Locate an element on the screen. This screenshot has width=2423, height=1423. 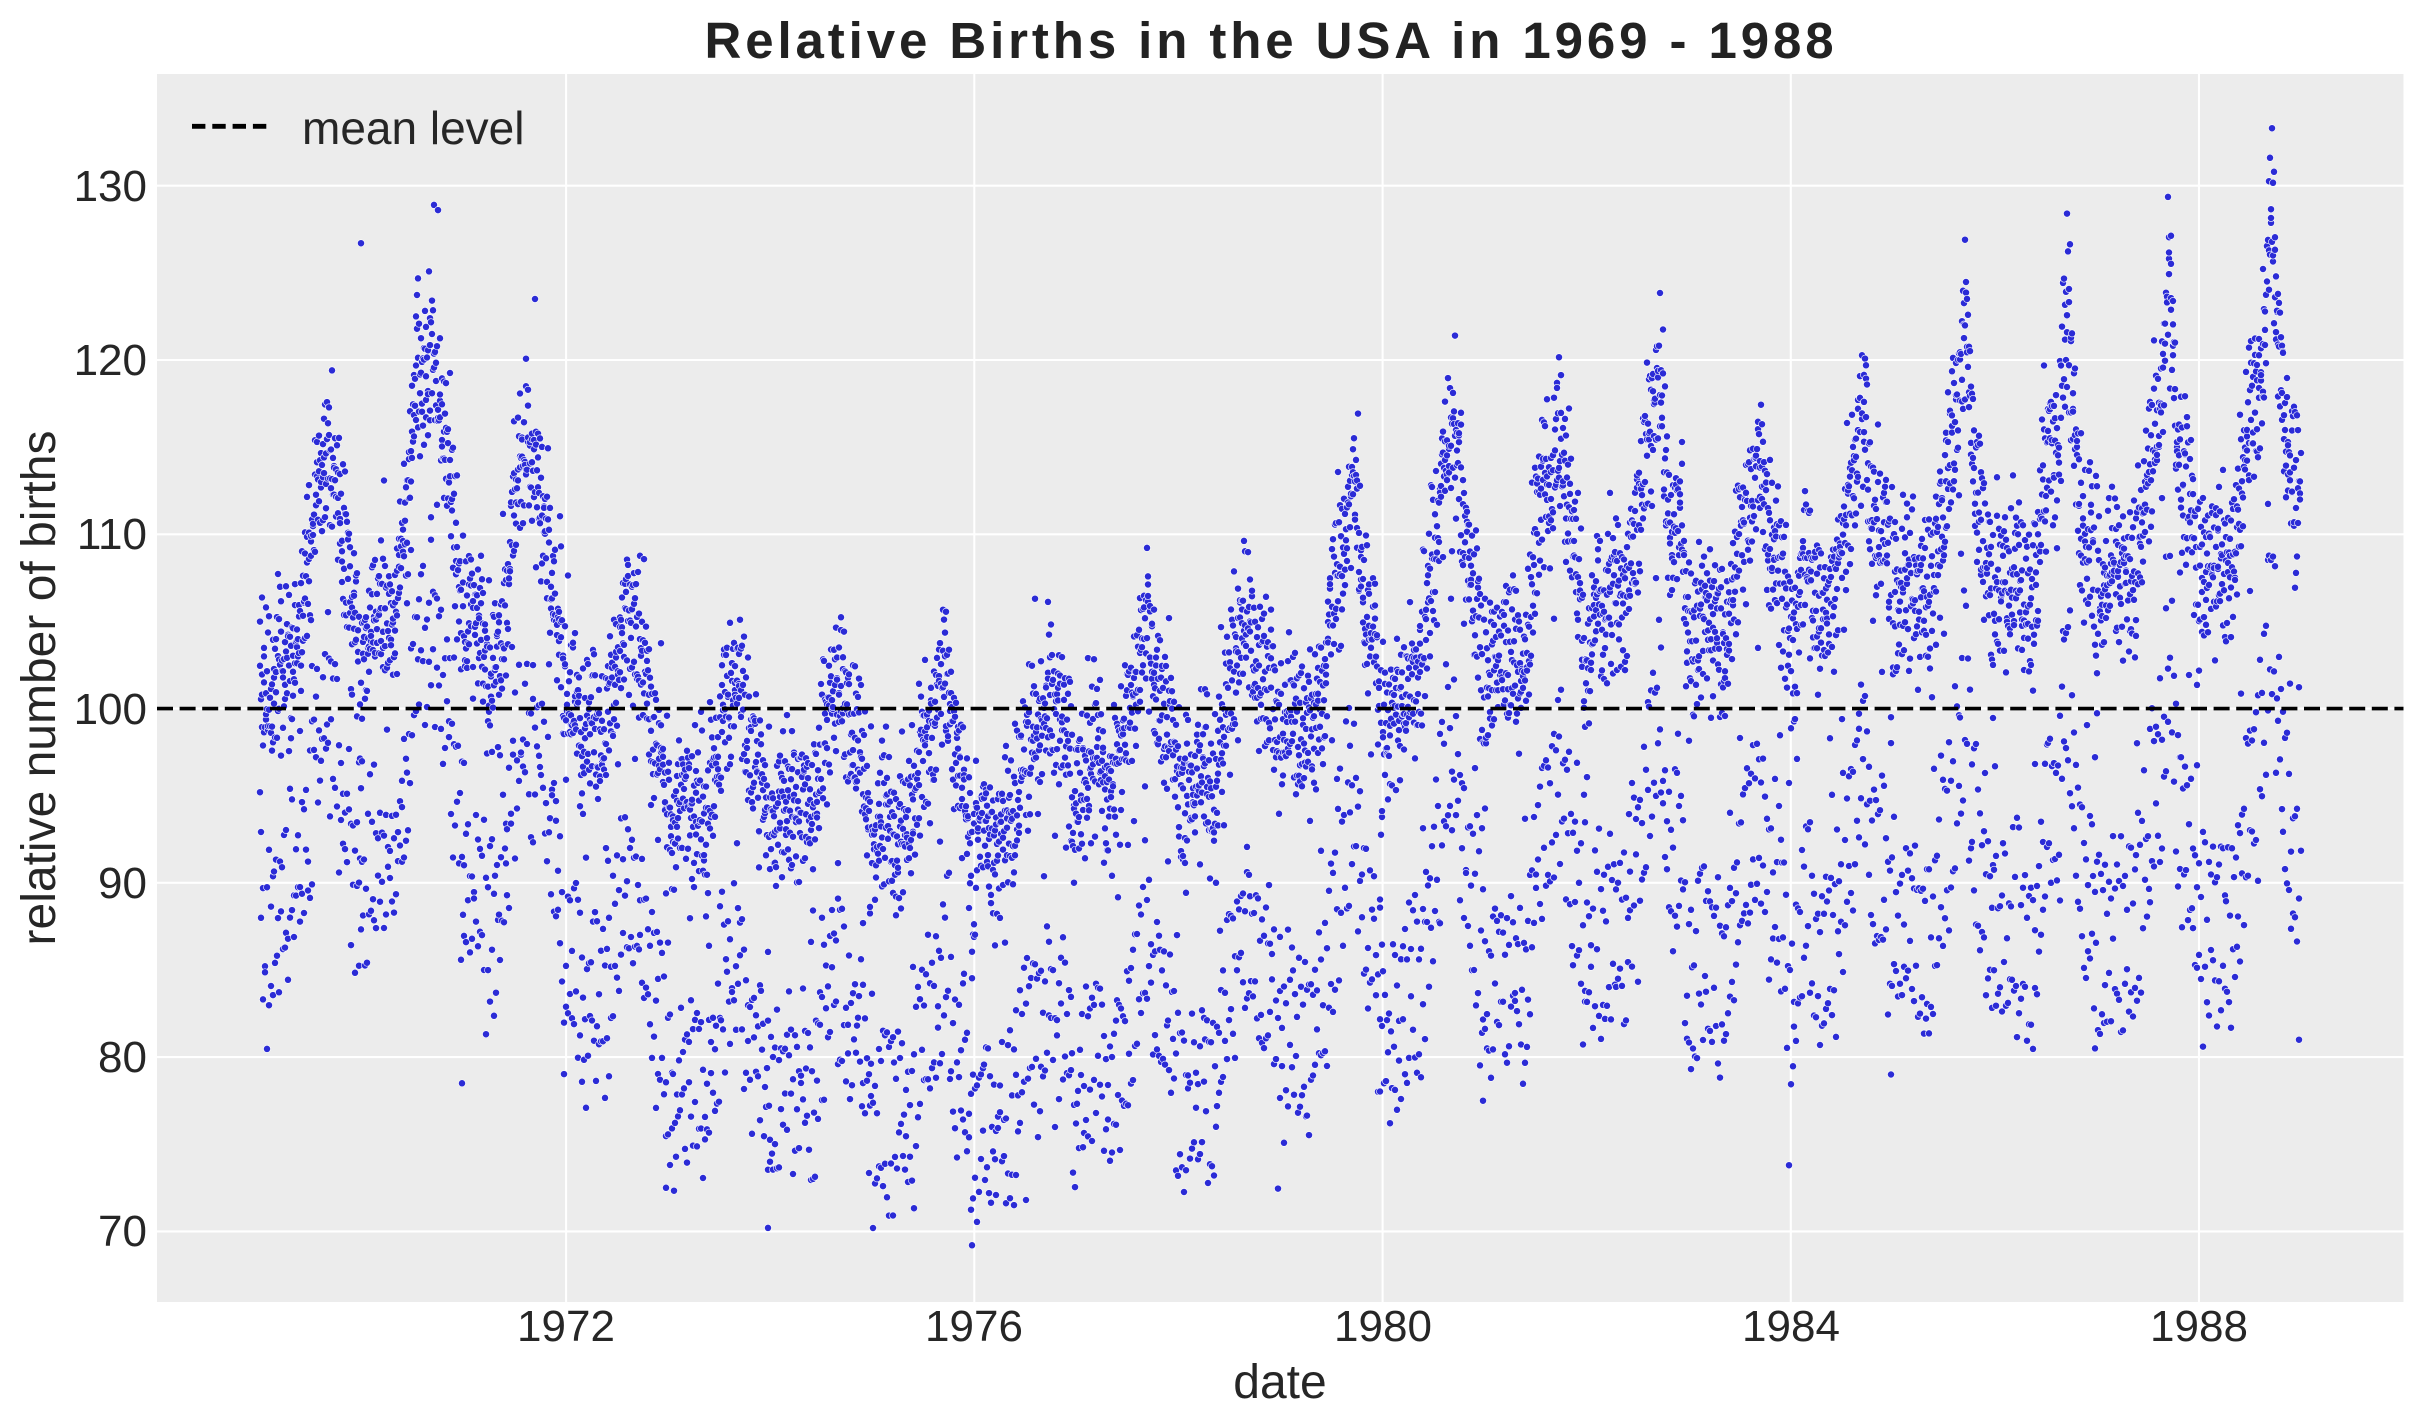
svg-text: date is located at coordinates (1279, 1382).